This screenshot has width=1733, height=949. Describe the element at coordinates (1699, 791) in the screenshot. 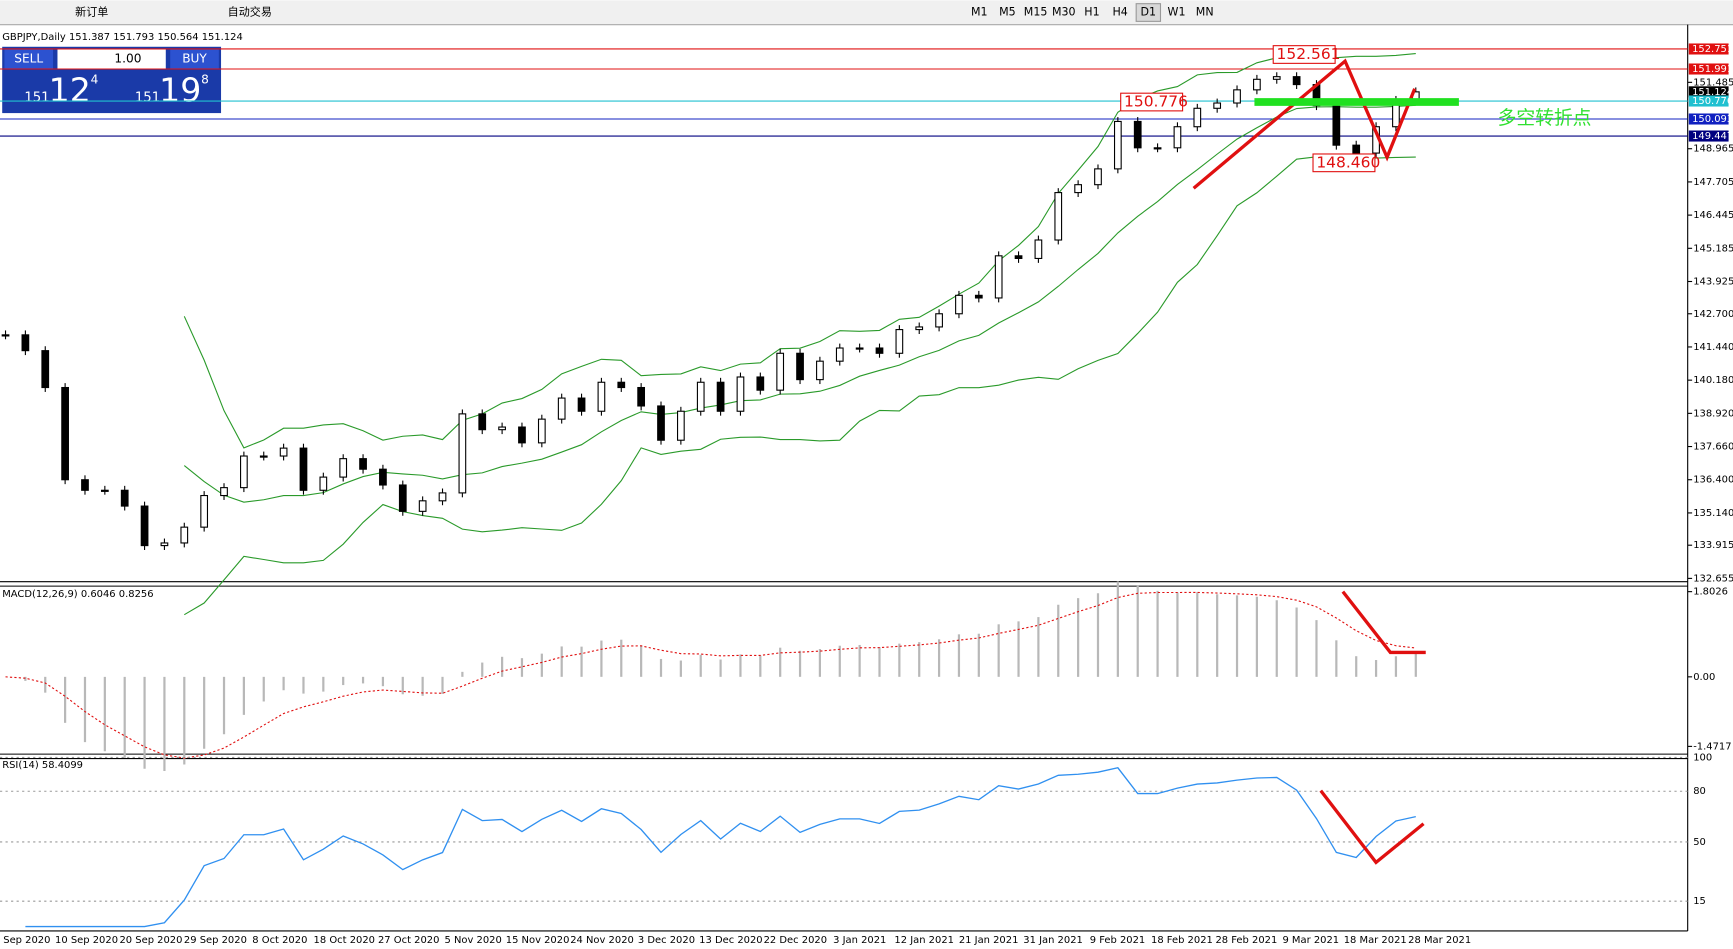

I see `y-tick-label: 80` at that location.